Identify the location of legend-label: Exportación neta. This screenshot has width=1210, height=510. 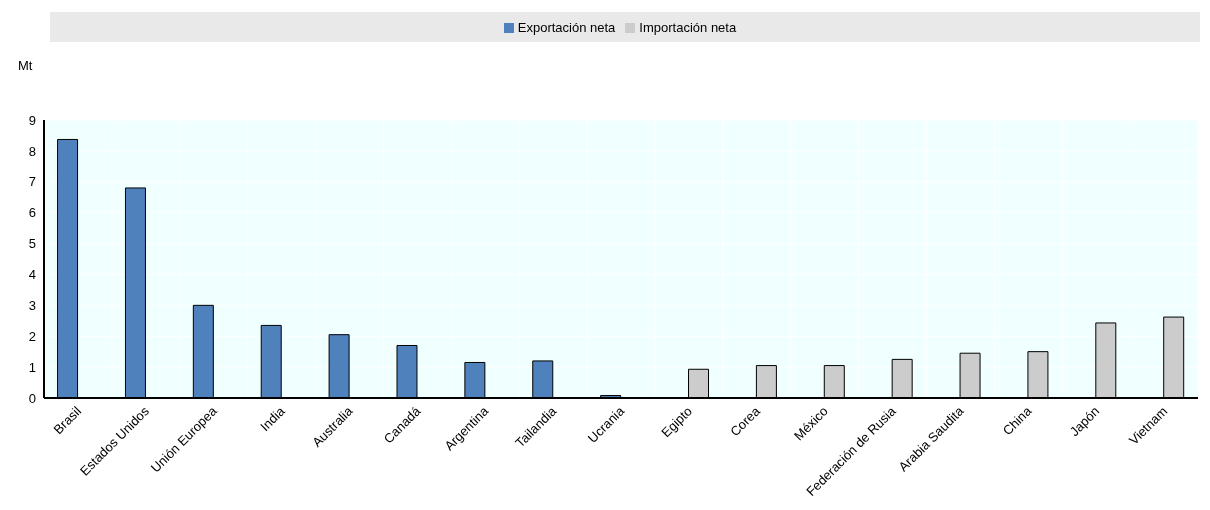
(566, 27).